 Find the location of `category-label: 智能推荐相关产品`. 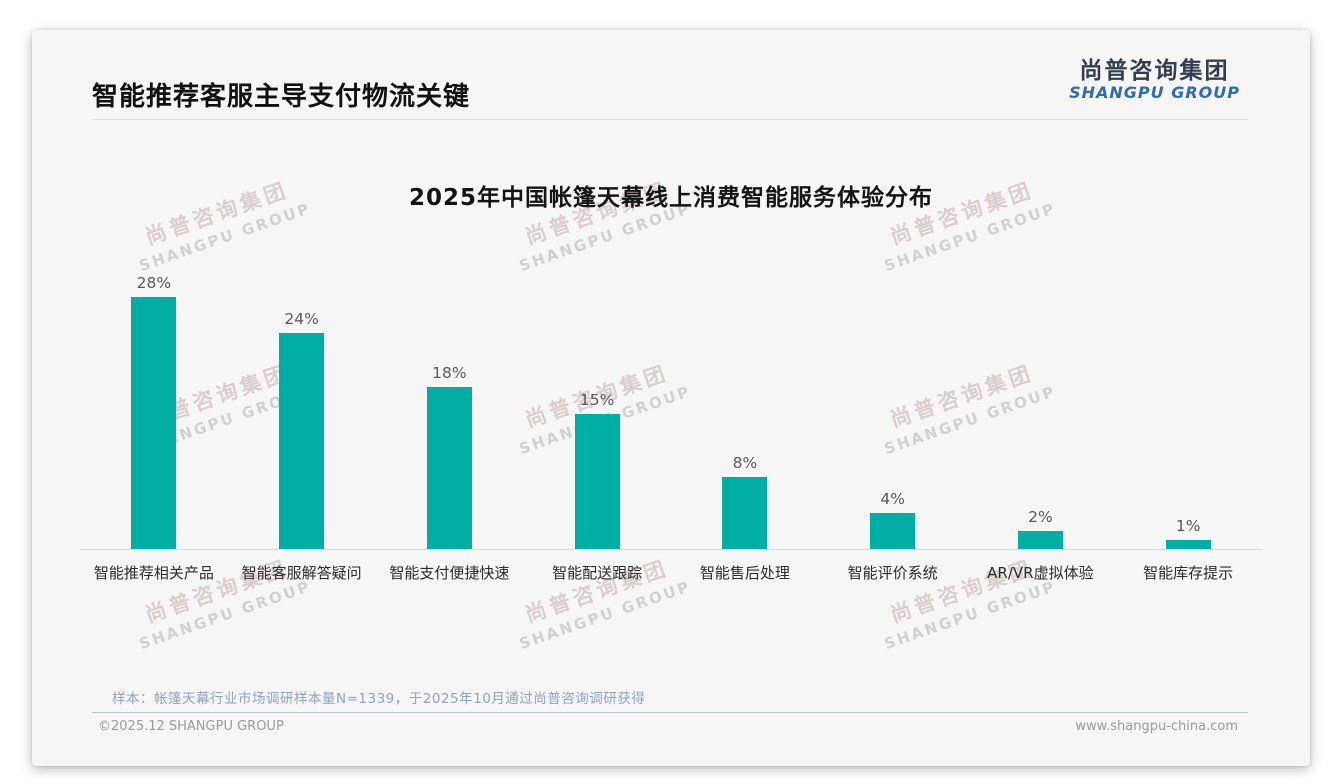

category-label: 智能推荐相关产品 is located at coordinates (153, 573).